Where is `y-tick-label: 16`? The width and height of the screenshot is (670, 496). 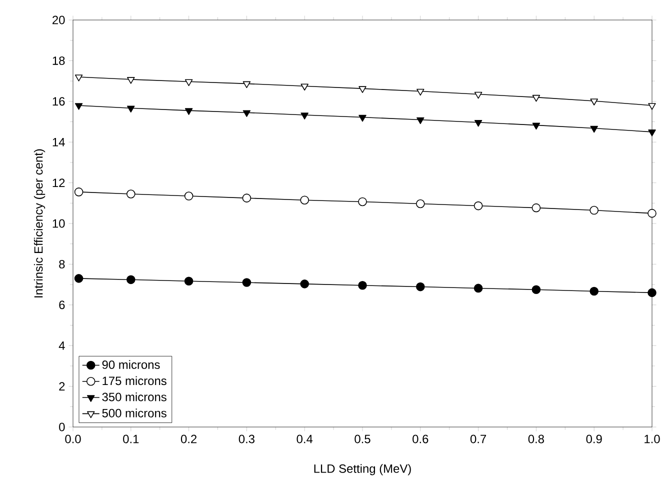
y-tick-label: 16 is located at coordinates (58, 101).